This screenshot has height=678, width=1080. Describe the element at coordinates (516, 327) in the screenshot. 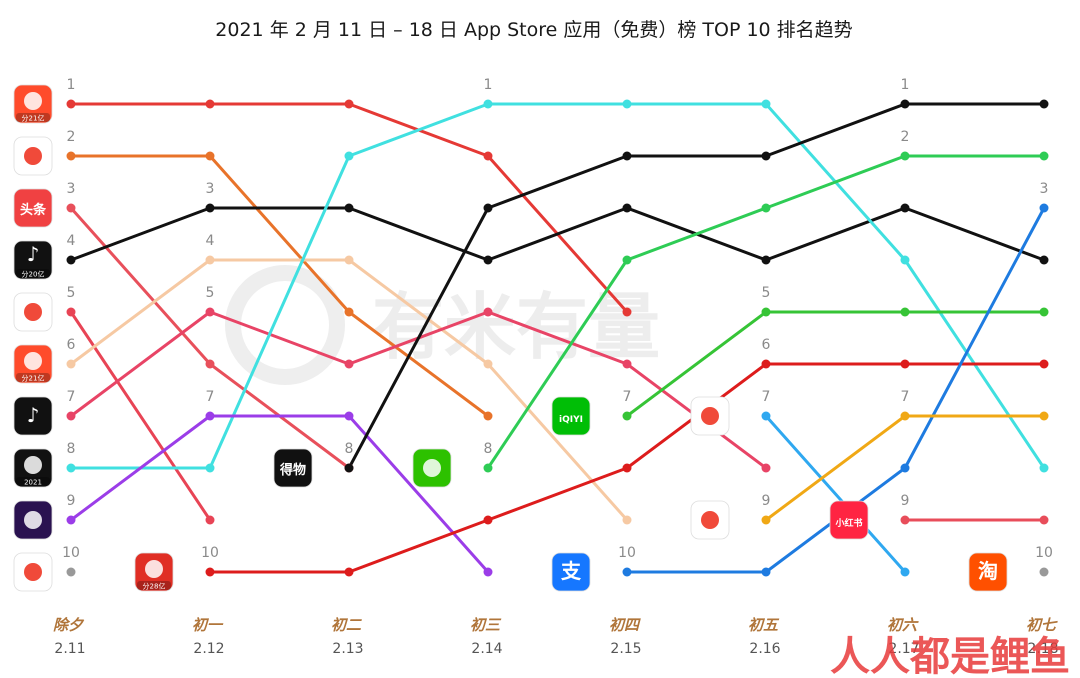

I see `watermark-text: 有米有量` at that location.